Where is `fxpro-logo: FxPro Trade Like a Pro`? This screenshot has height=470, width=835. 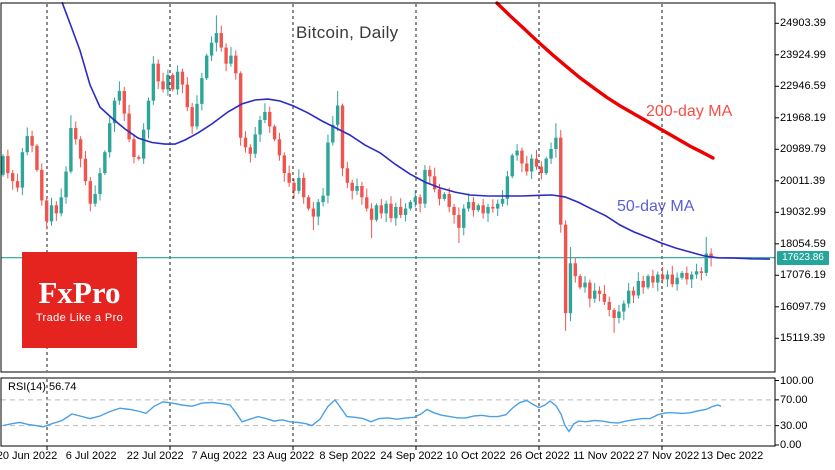
fxpro-logo: FxPro Trade Like a Pro is located at coordinates (79, 300).